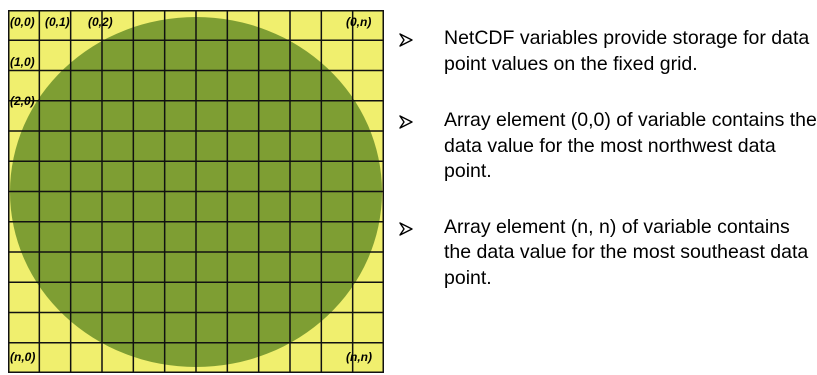  I want to click on label-n-0: (n,0), so click(22, 357).